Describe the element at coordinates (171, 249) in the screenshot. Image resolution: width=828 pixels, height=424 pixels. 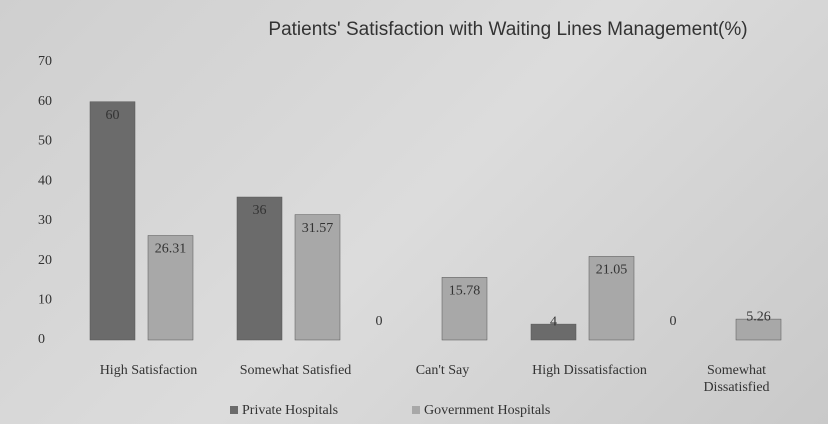
I see `value-label: 26.31` at that location.